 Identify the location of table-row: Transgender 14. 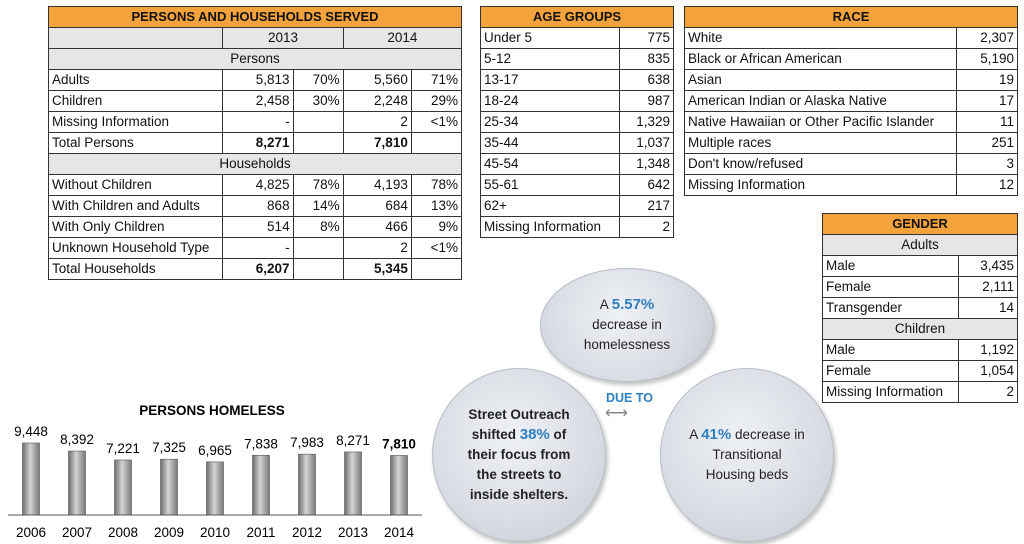
(920, 308).